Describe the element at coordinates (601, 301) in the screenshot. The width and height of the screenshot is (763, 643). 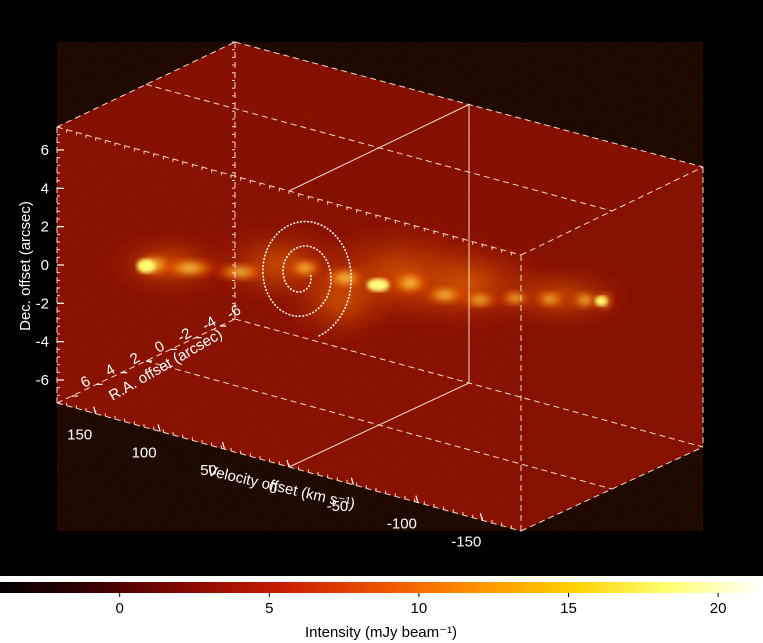
I see `outflow-tip-east` at that location.